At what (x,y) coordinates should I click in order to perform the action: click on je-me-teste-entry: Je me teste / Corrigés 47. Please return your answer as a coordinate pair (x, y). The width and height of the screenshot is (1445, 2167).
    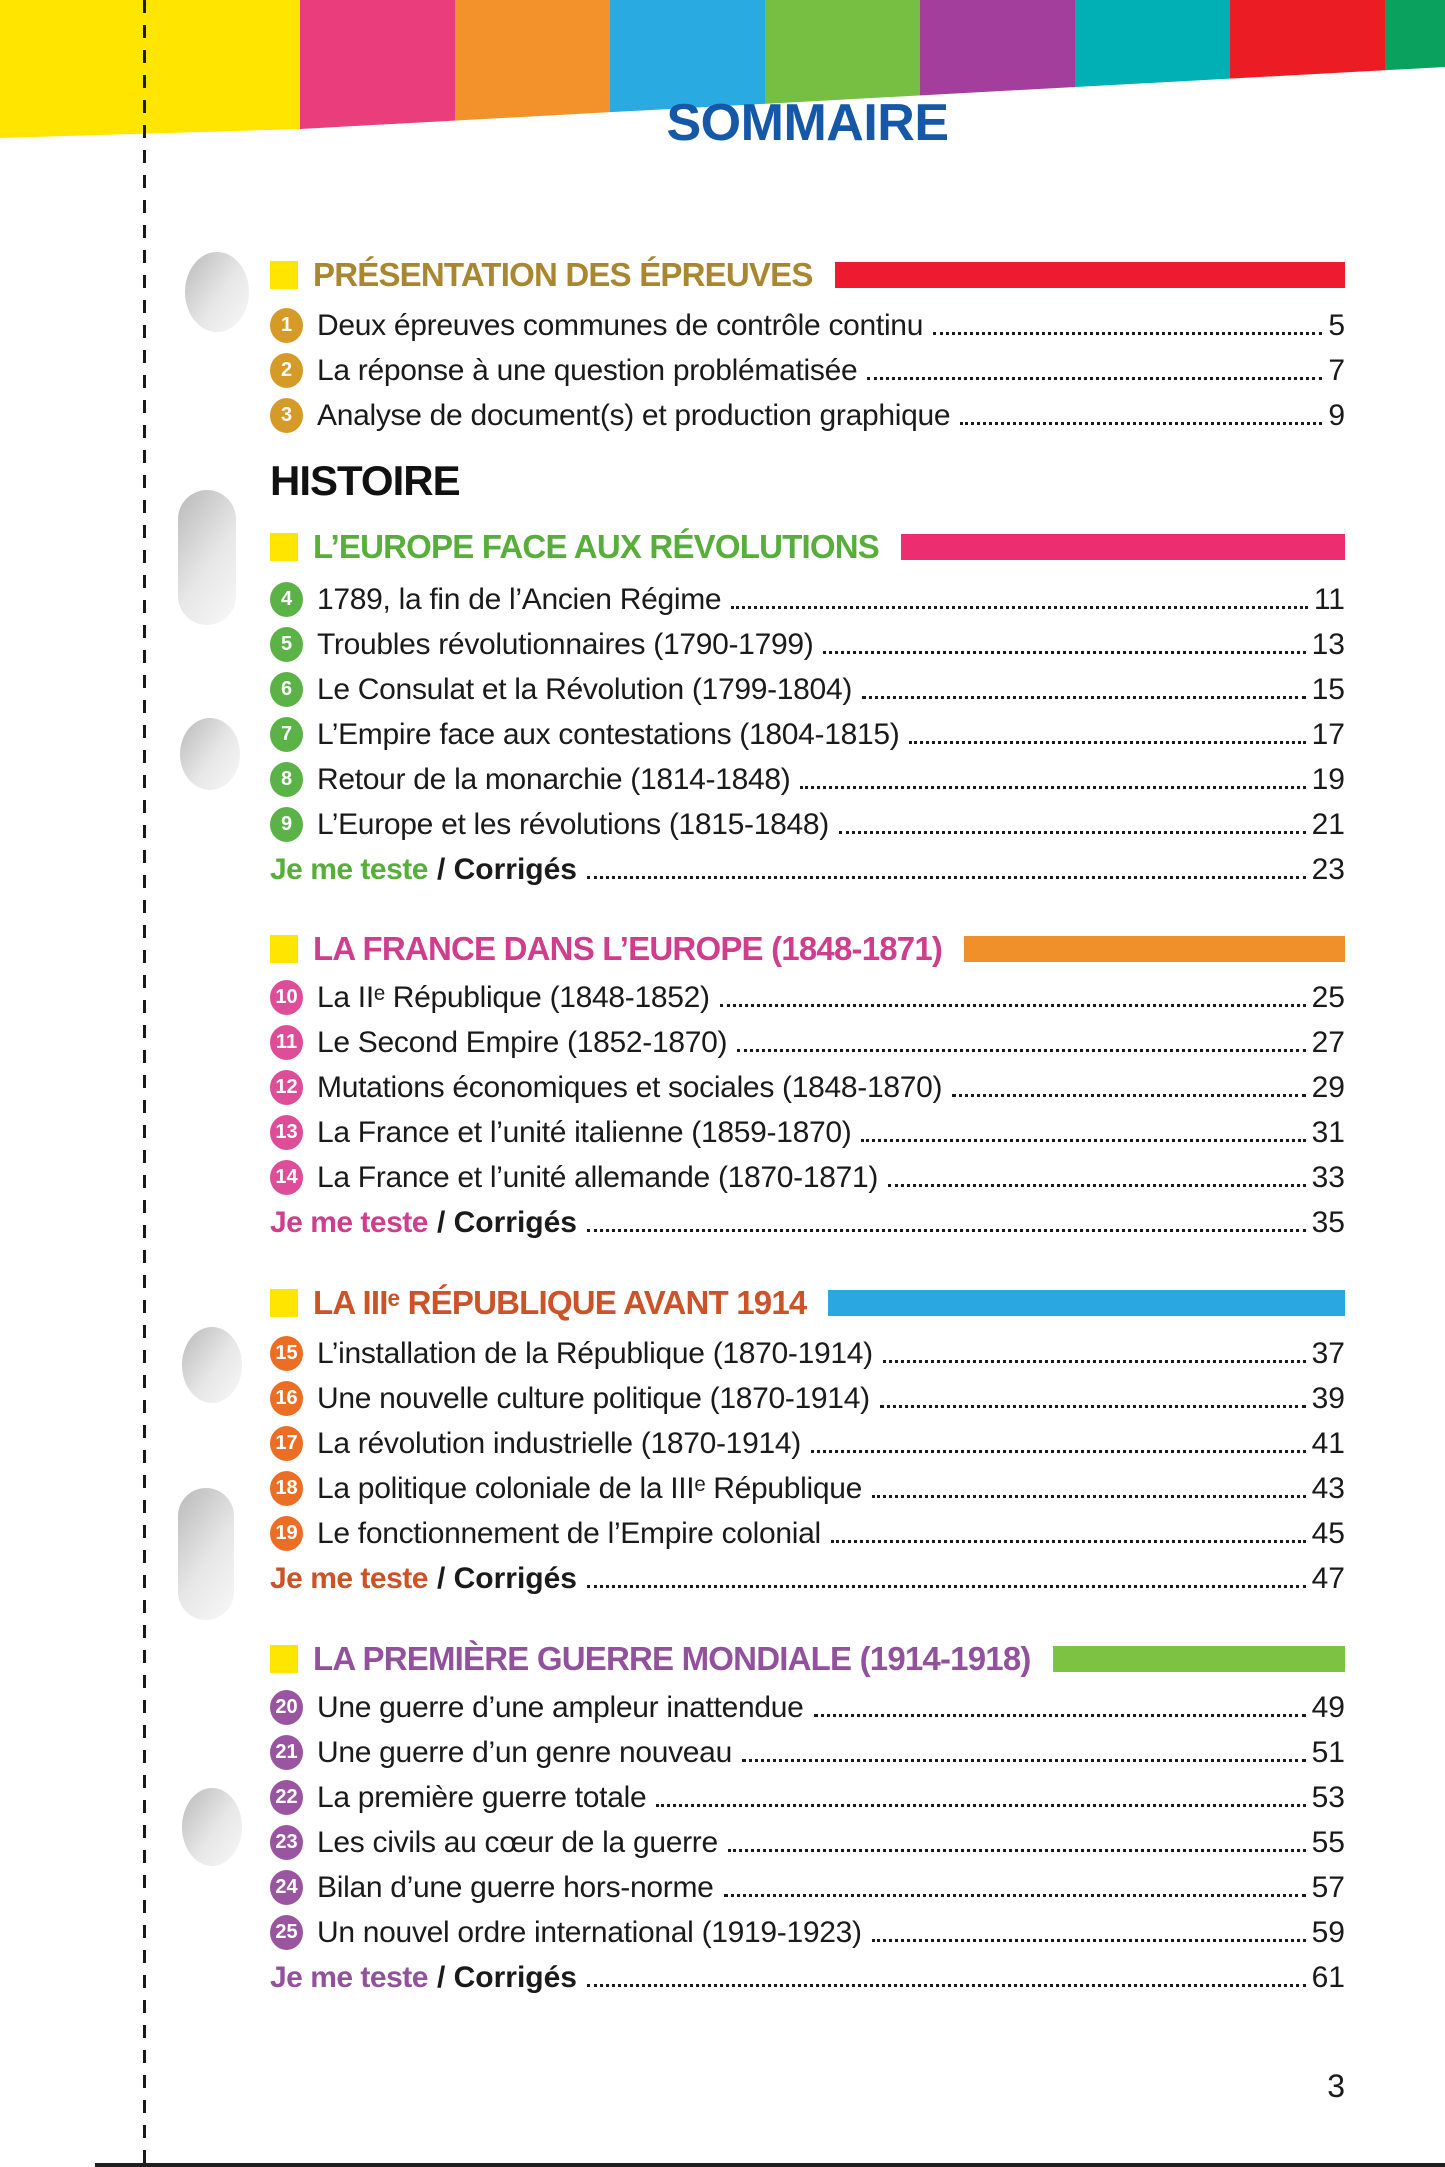
    Looking at the image, I should click on (807, 1578).